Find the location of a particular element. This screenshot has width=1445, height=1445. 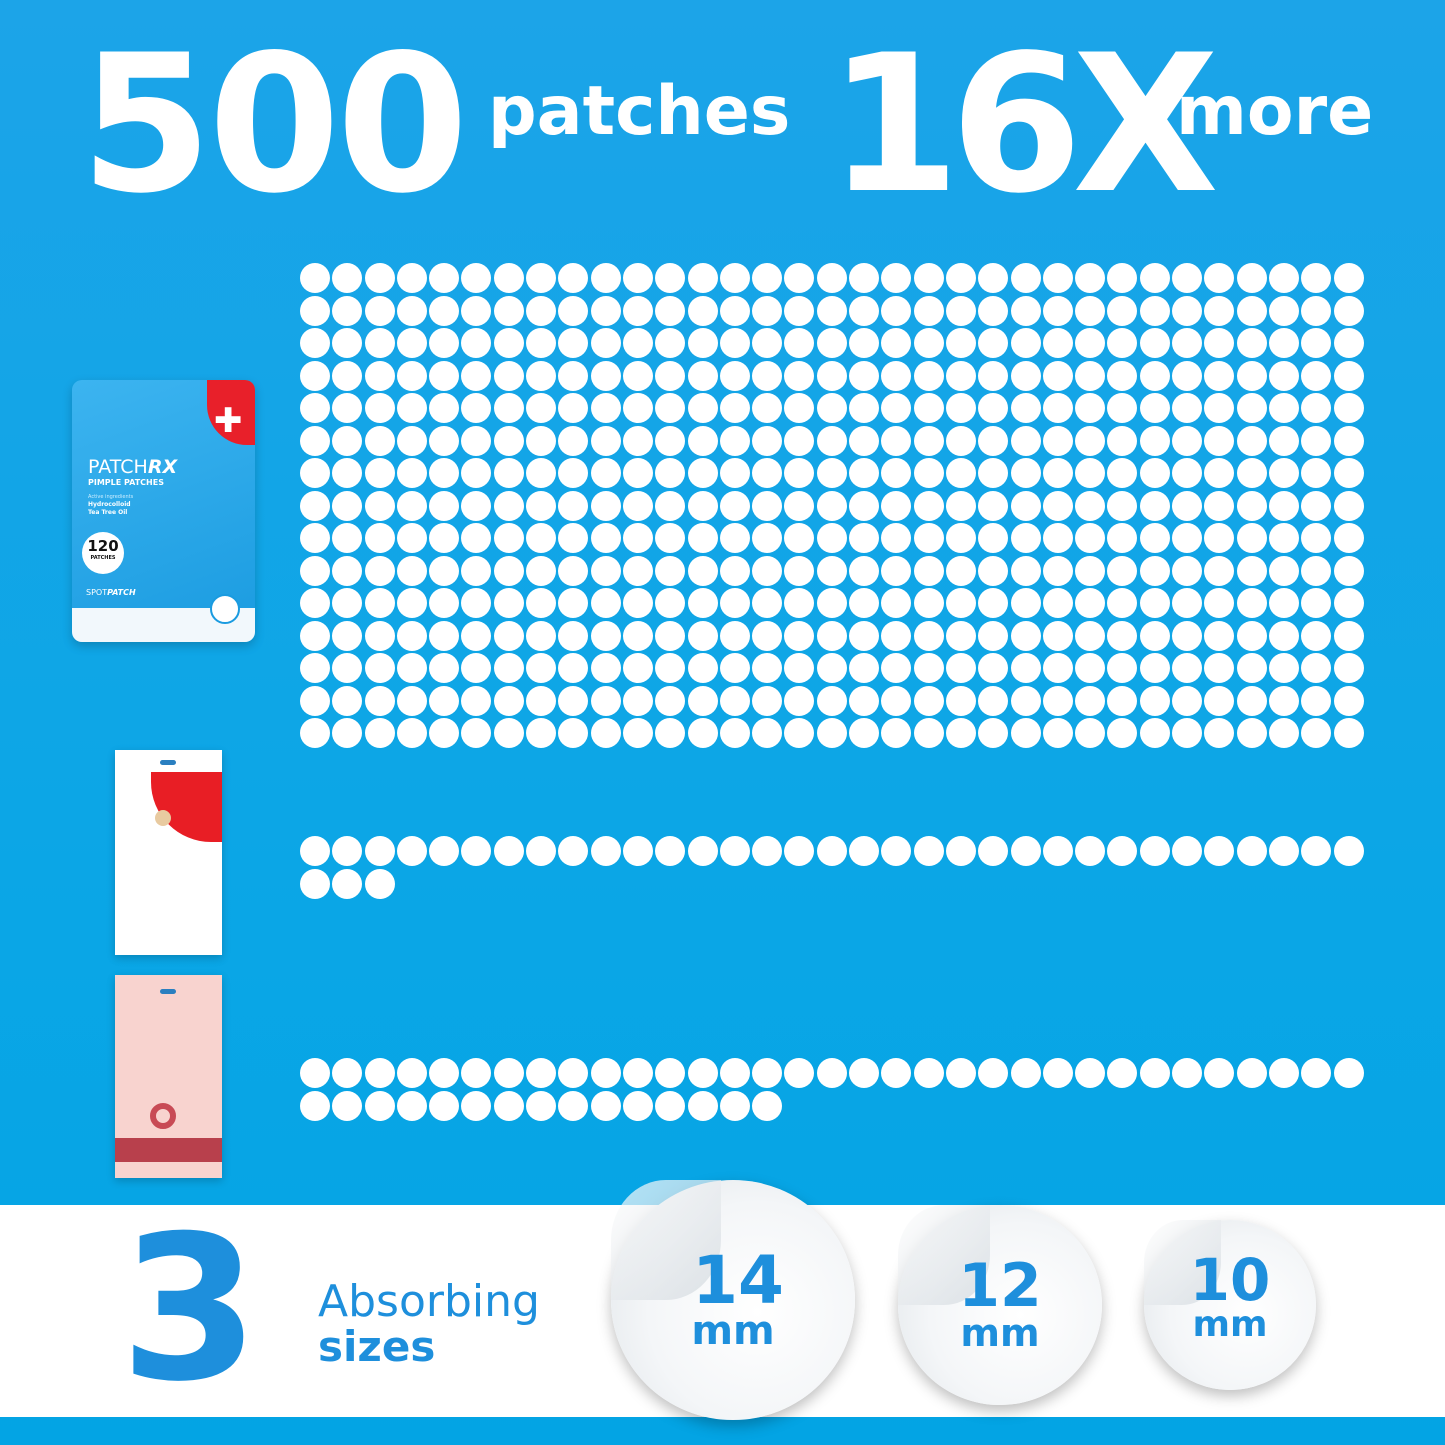

white-box-package-image is located at coordinates (168, 852).